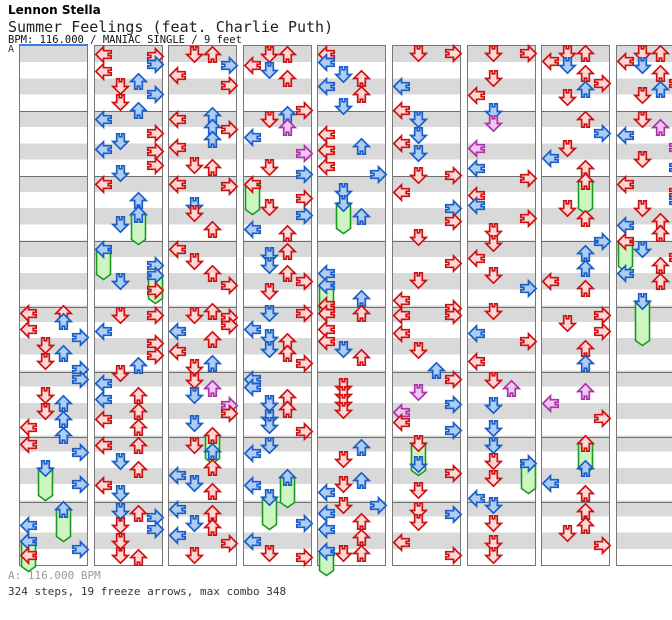 This screenshot has height=620, width=672. Describe the element at coordinates (103, 260) in the screenshot. I see `freeze-arrow-left-icon` at that location.